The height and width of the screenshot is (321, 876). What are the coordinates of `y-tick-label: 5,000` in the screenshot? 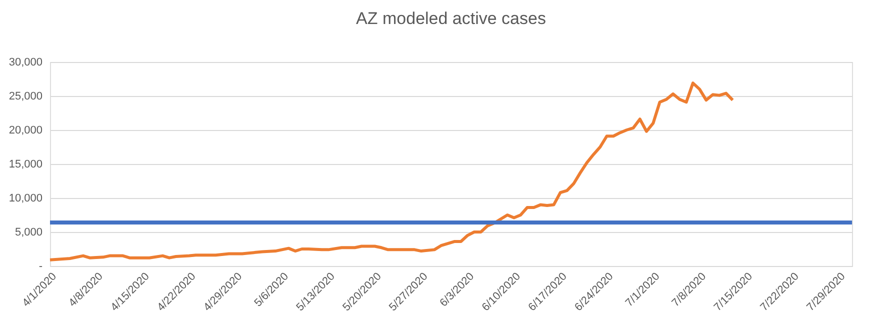 It's located at (28, 232).